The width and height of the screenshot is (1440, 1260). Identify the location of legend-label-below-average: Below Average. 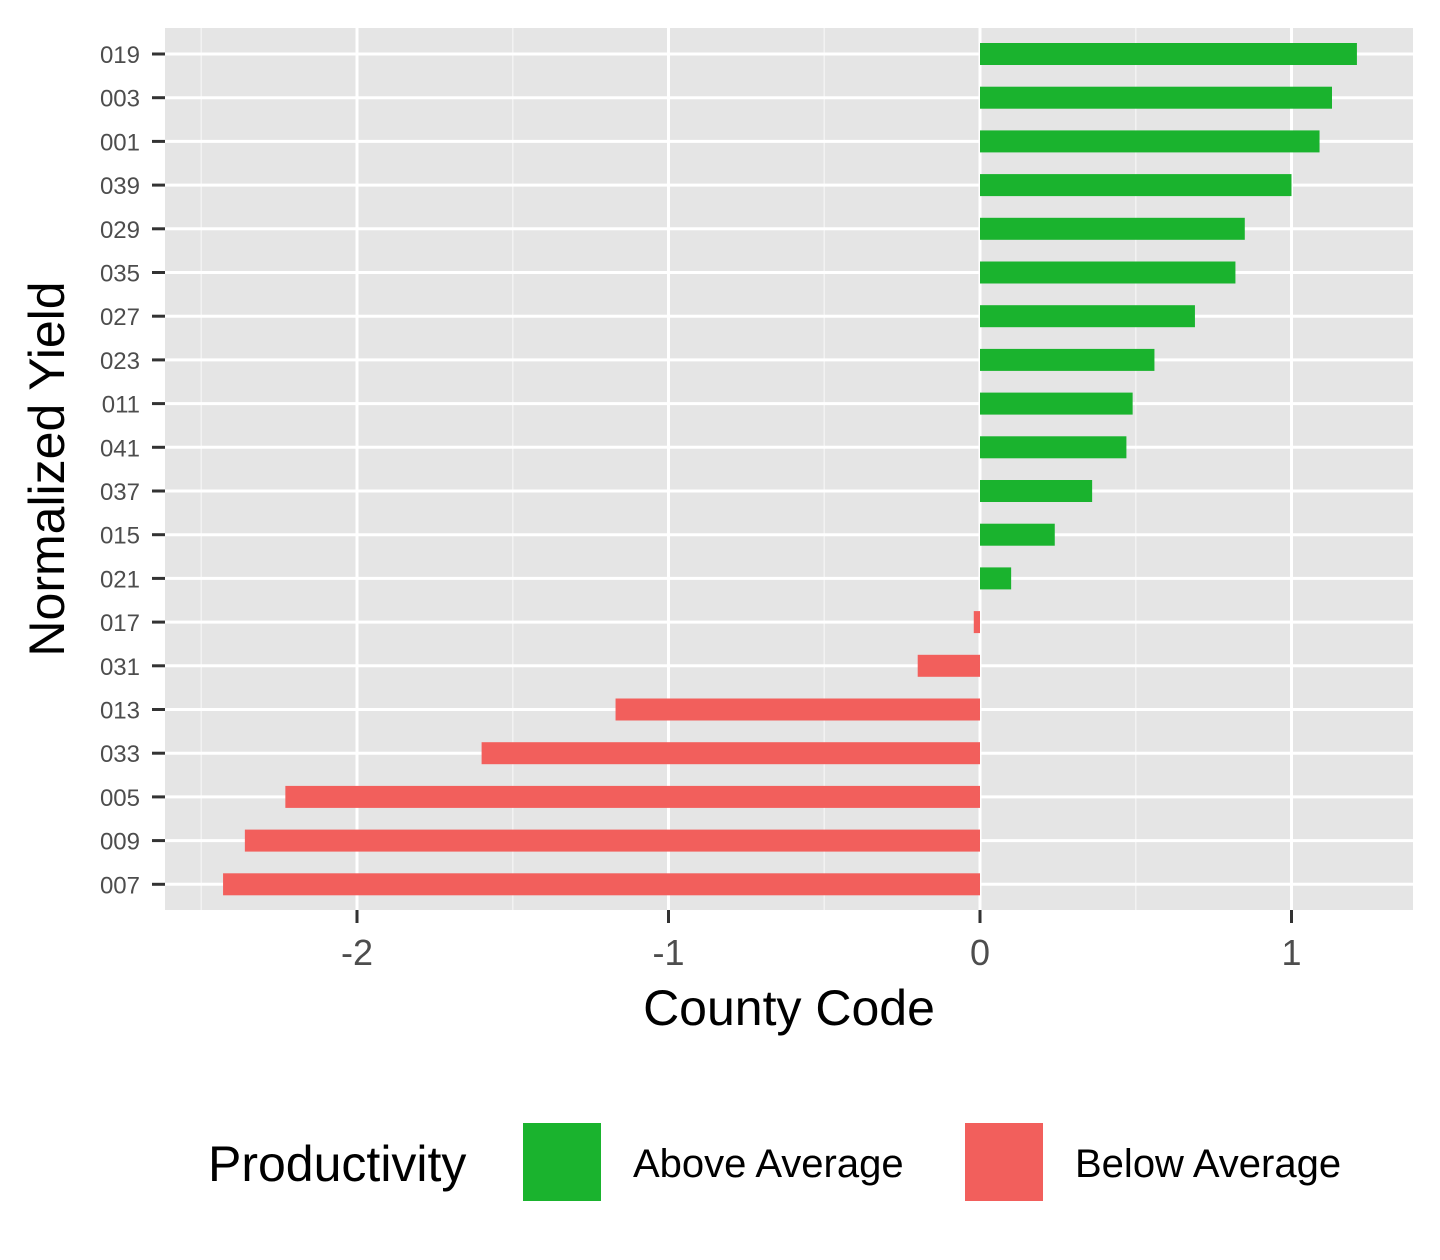
(1208, 1164).